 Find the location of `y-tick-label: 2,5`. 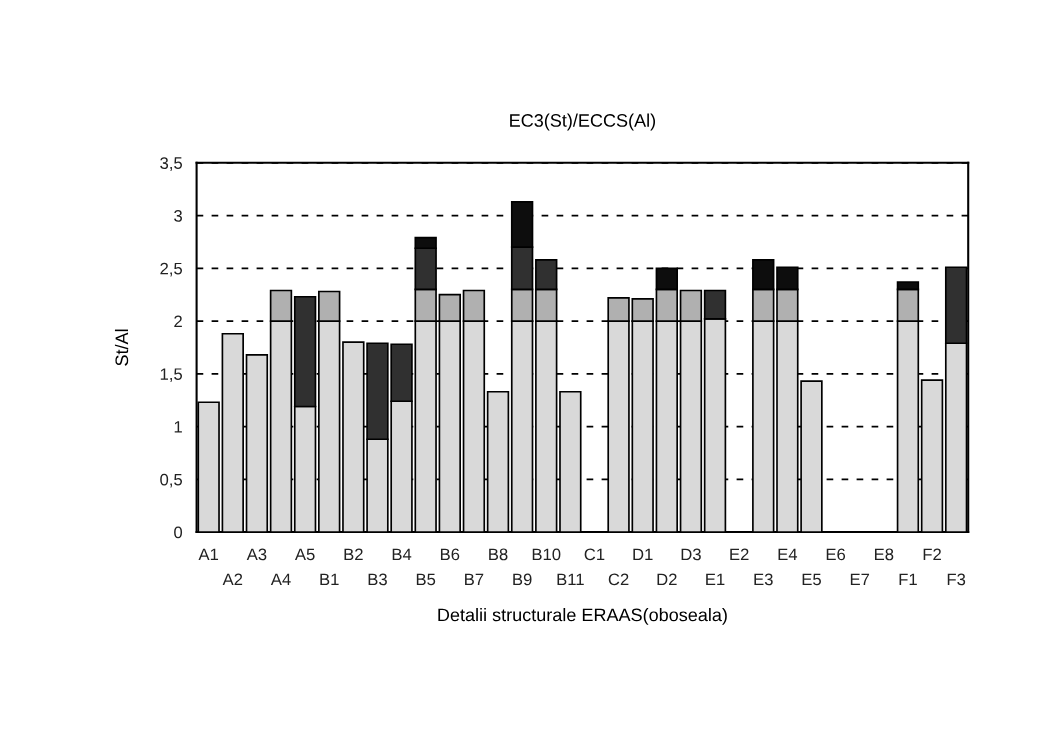

y-tick-label: 2,5 is located at coordinates (171, 269).